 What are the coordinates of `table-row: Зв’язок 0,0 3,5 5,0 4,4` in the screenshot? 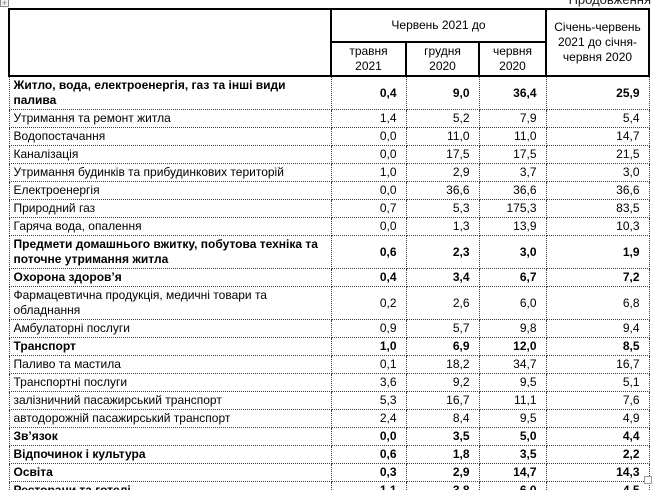 It's located at (329, 436).